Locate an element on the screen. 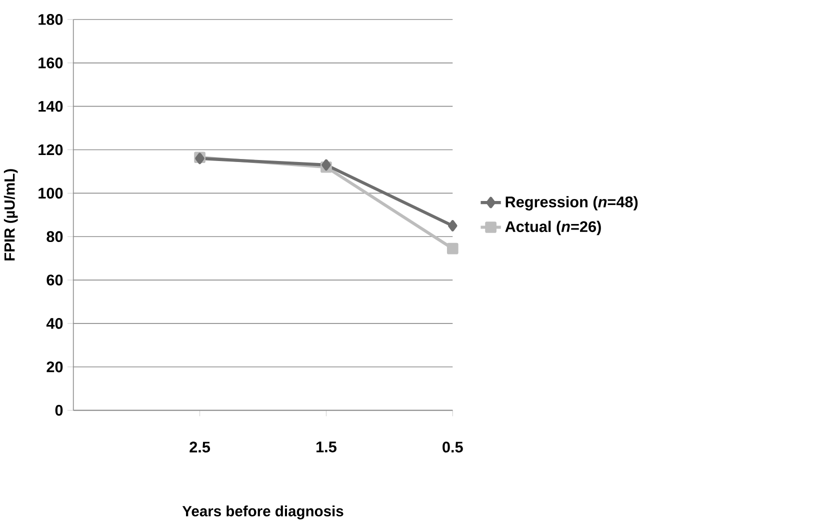 The height and width of the screenshot is (523, 821). y-tick-label: 40 is located at coordinates (54, 323).